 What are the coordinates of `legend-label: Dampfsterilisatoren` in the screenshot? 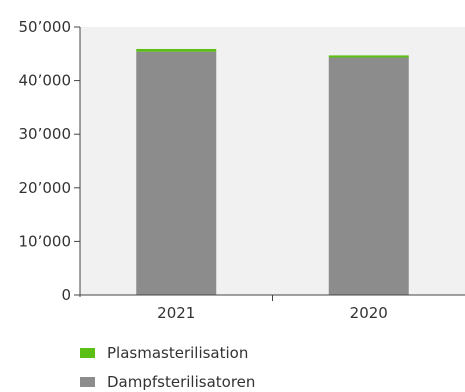 It's located at (181, 382).